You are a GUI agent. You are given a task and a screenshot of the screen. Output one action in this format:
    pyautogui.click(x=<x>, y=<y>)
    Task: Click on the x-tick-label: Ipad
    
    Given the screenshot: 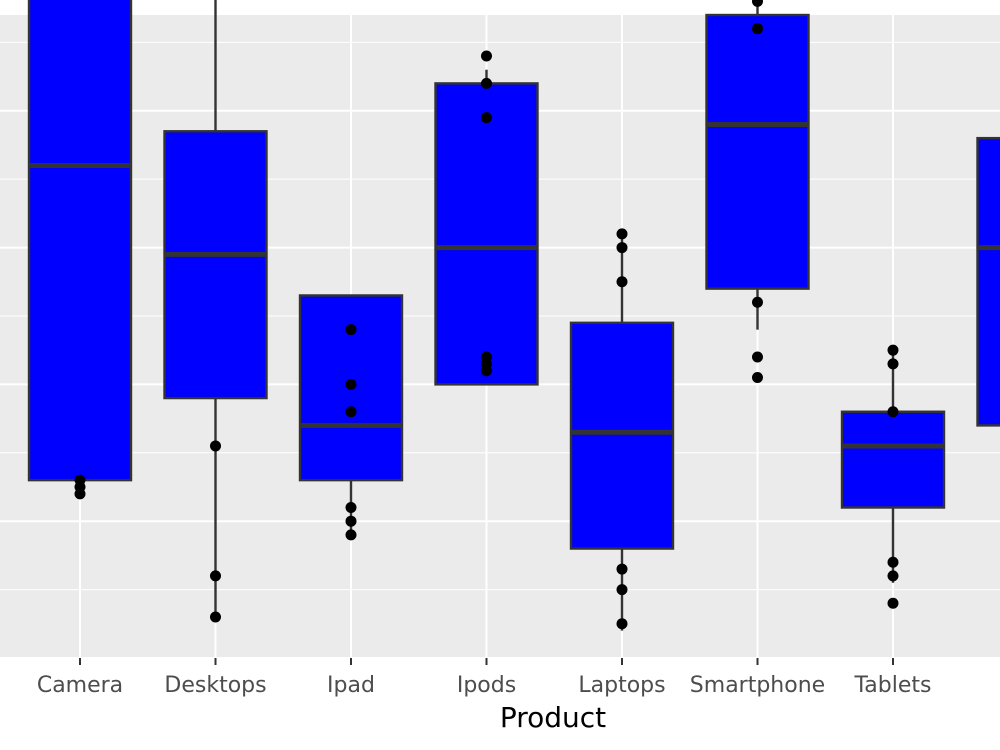 What is the action you would take?
    pyautogui.click(x=351, y=685)
    